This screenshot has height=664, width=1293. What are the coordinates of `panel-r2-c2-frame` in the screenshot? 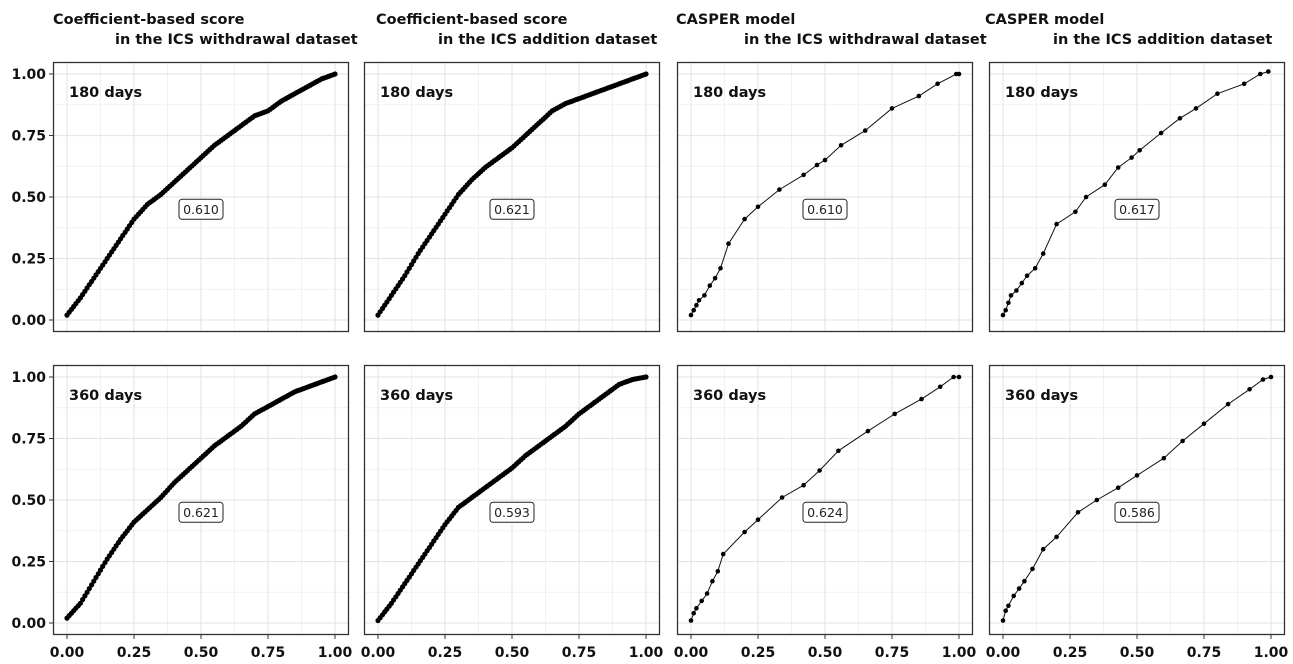 It's located at (512, 500).